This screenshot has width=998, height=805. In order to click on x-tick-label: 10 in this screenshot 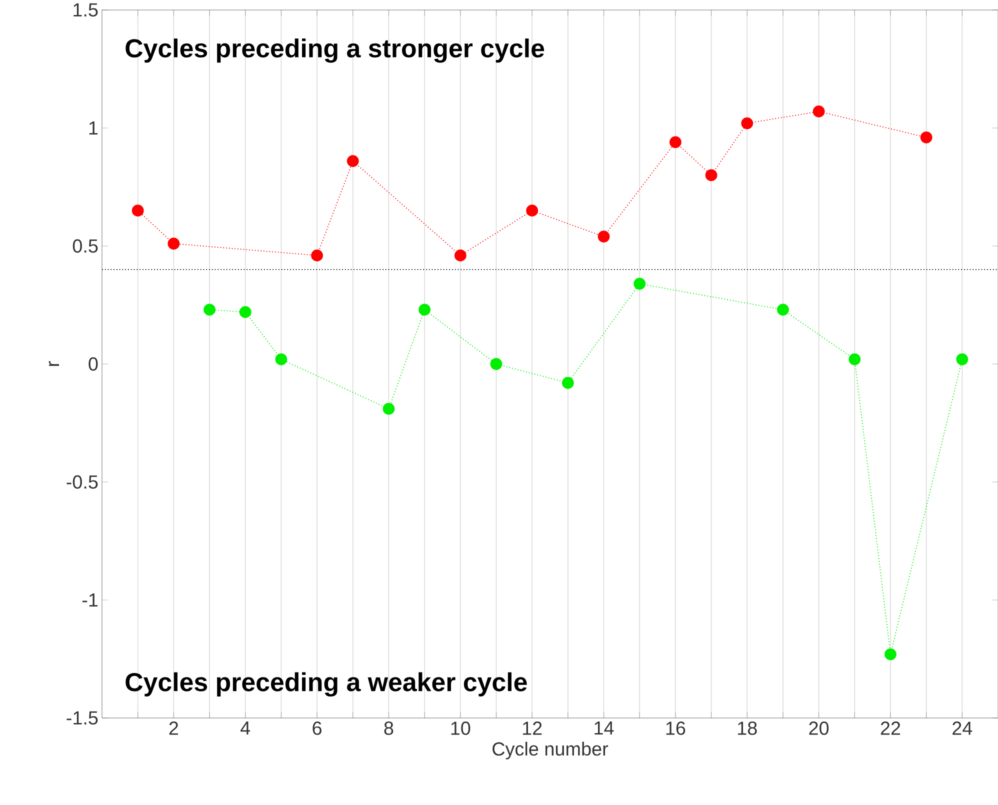, I will do `click(460, 728)`.